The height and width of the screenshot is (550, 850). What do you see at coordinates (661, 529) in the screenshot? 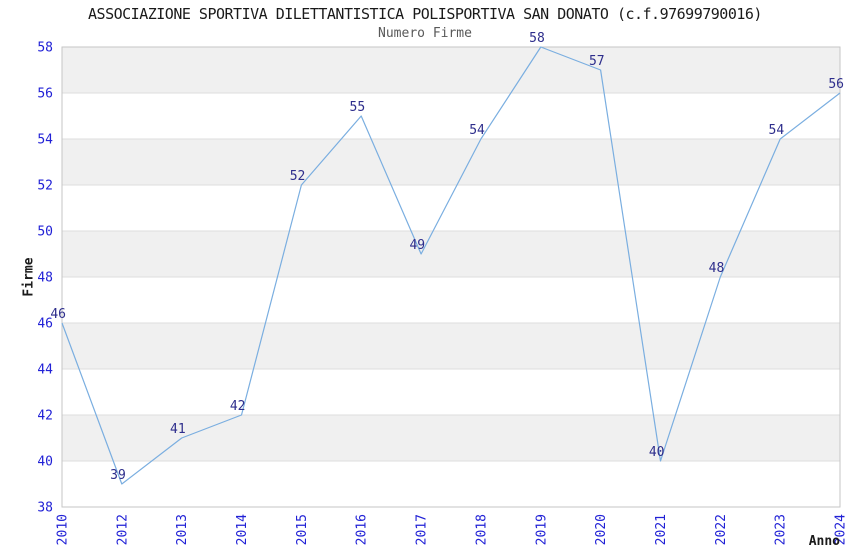
I see `svg-text: 2021` at bounding box center [661, 529].